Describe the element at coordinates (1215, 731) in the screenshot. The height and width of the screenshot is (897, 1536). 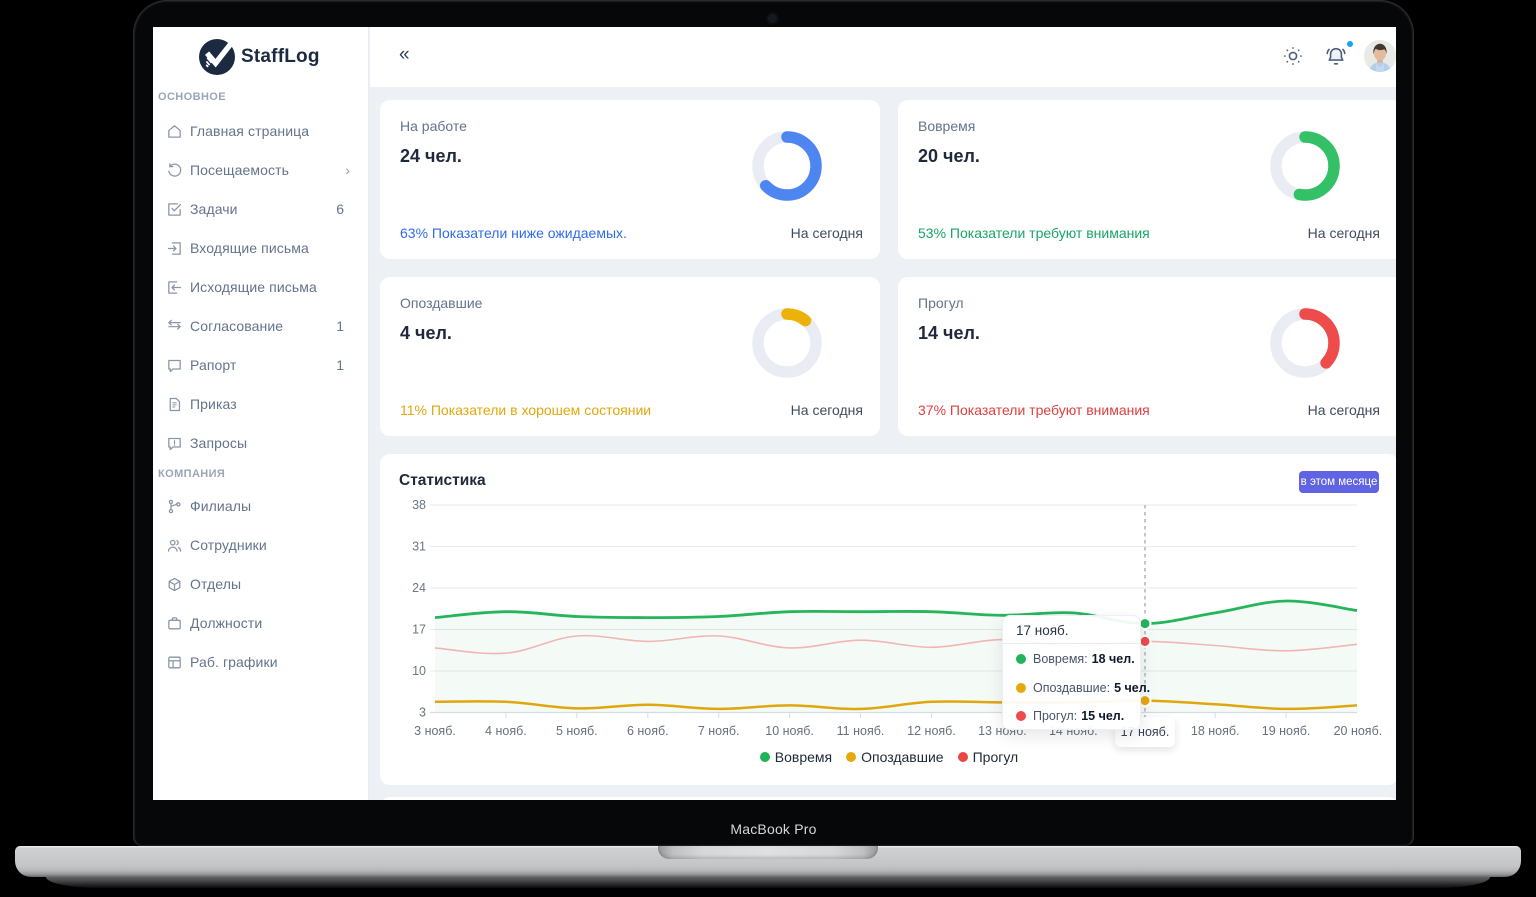
I see `svg-text: 18 нояб.` at that location.